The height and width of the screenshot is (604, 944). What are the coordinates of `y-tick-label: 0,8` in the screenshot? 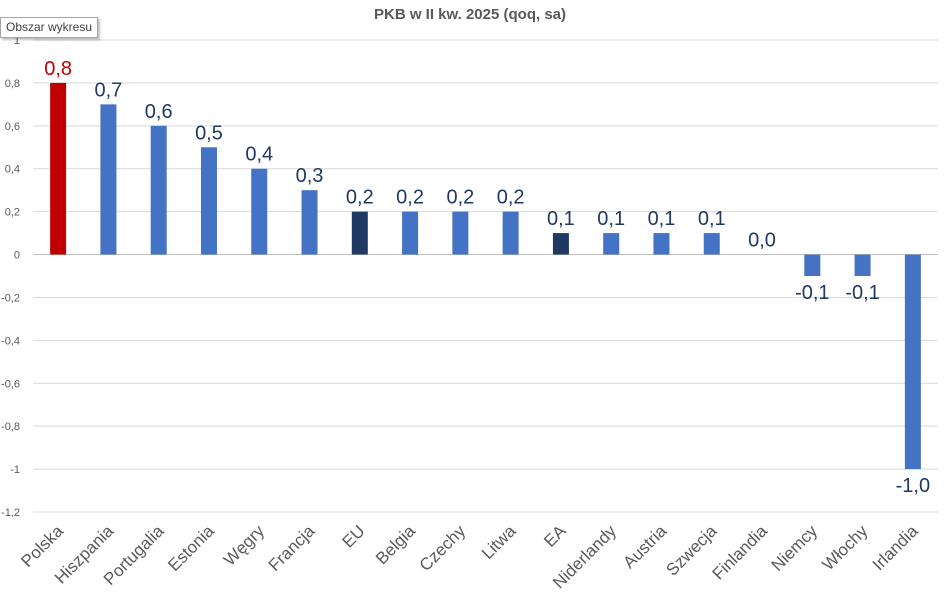 It's located at (12, 84).